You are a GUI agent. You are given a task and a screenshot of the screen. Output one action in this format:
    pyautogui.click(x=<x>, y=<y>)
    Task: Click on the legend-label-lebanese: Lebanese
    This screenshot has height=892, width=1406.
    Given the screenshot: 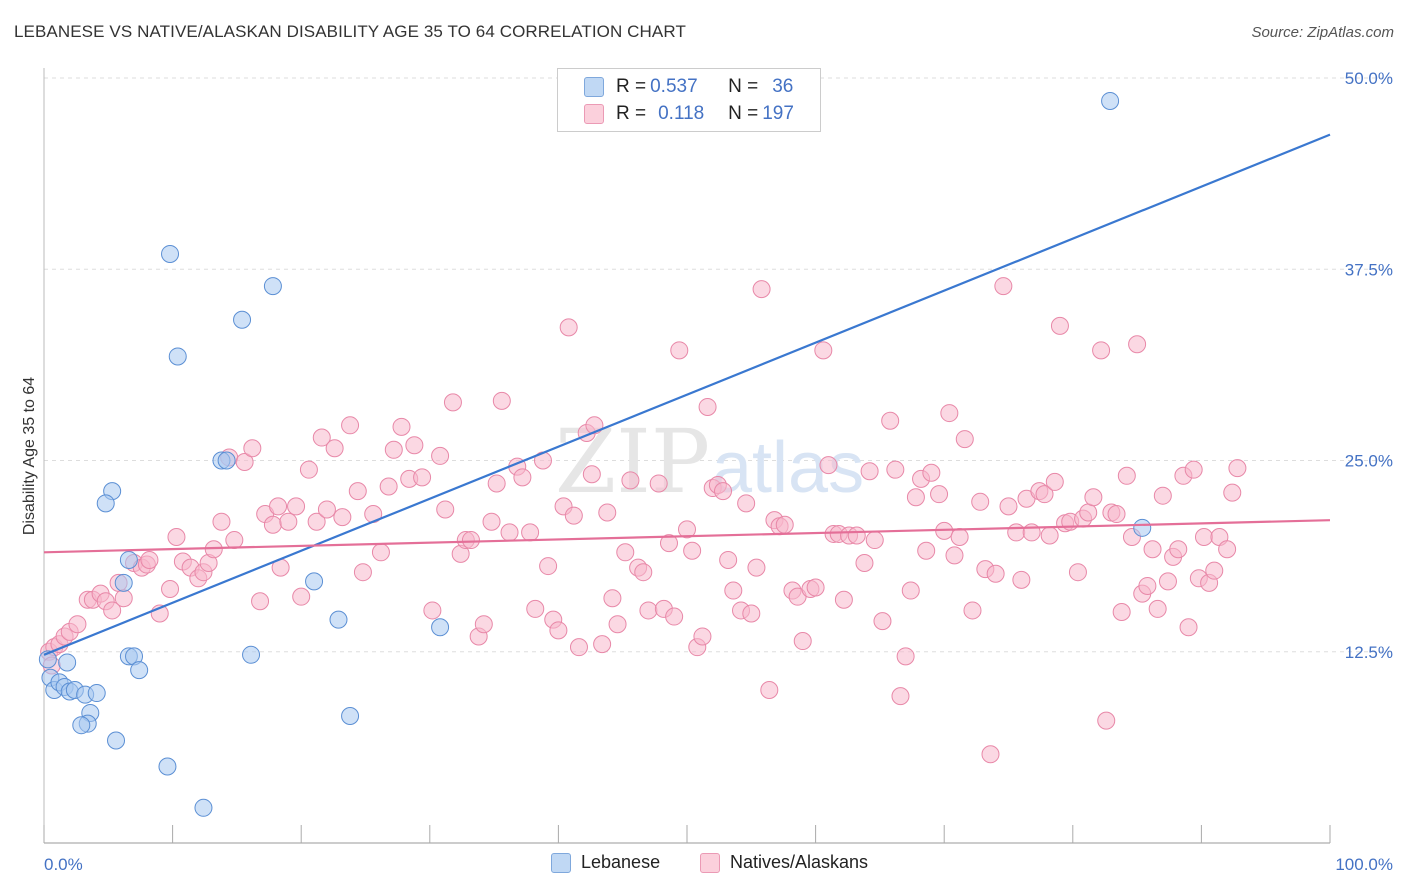 What is the action you would take?
    pyautogui.click(x=621, y=862)
    